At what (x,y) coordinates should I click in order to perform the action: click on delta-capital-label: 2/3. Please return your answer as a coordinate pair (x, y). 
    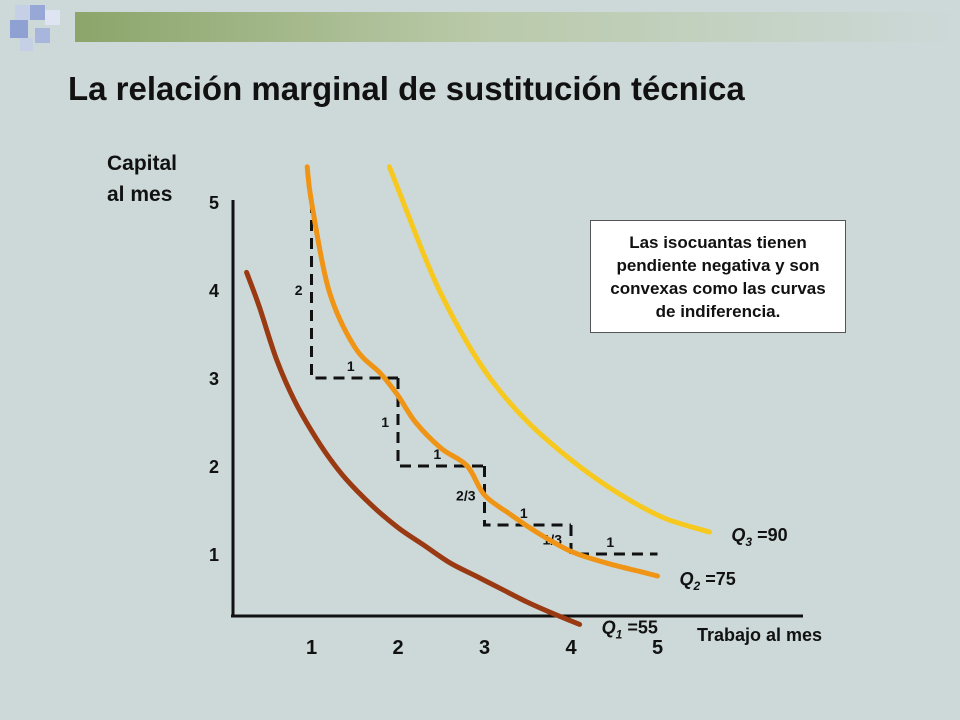
    Looking at the image, I should click on (466, 495).